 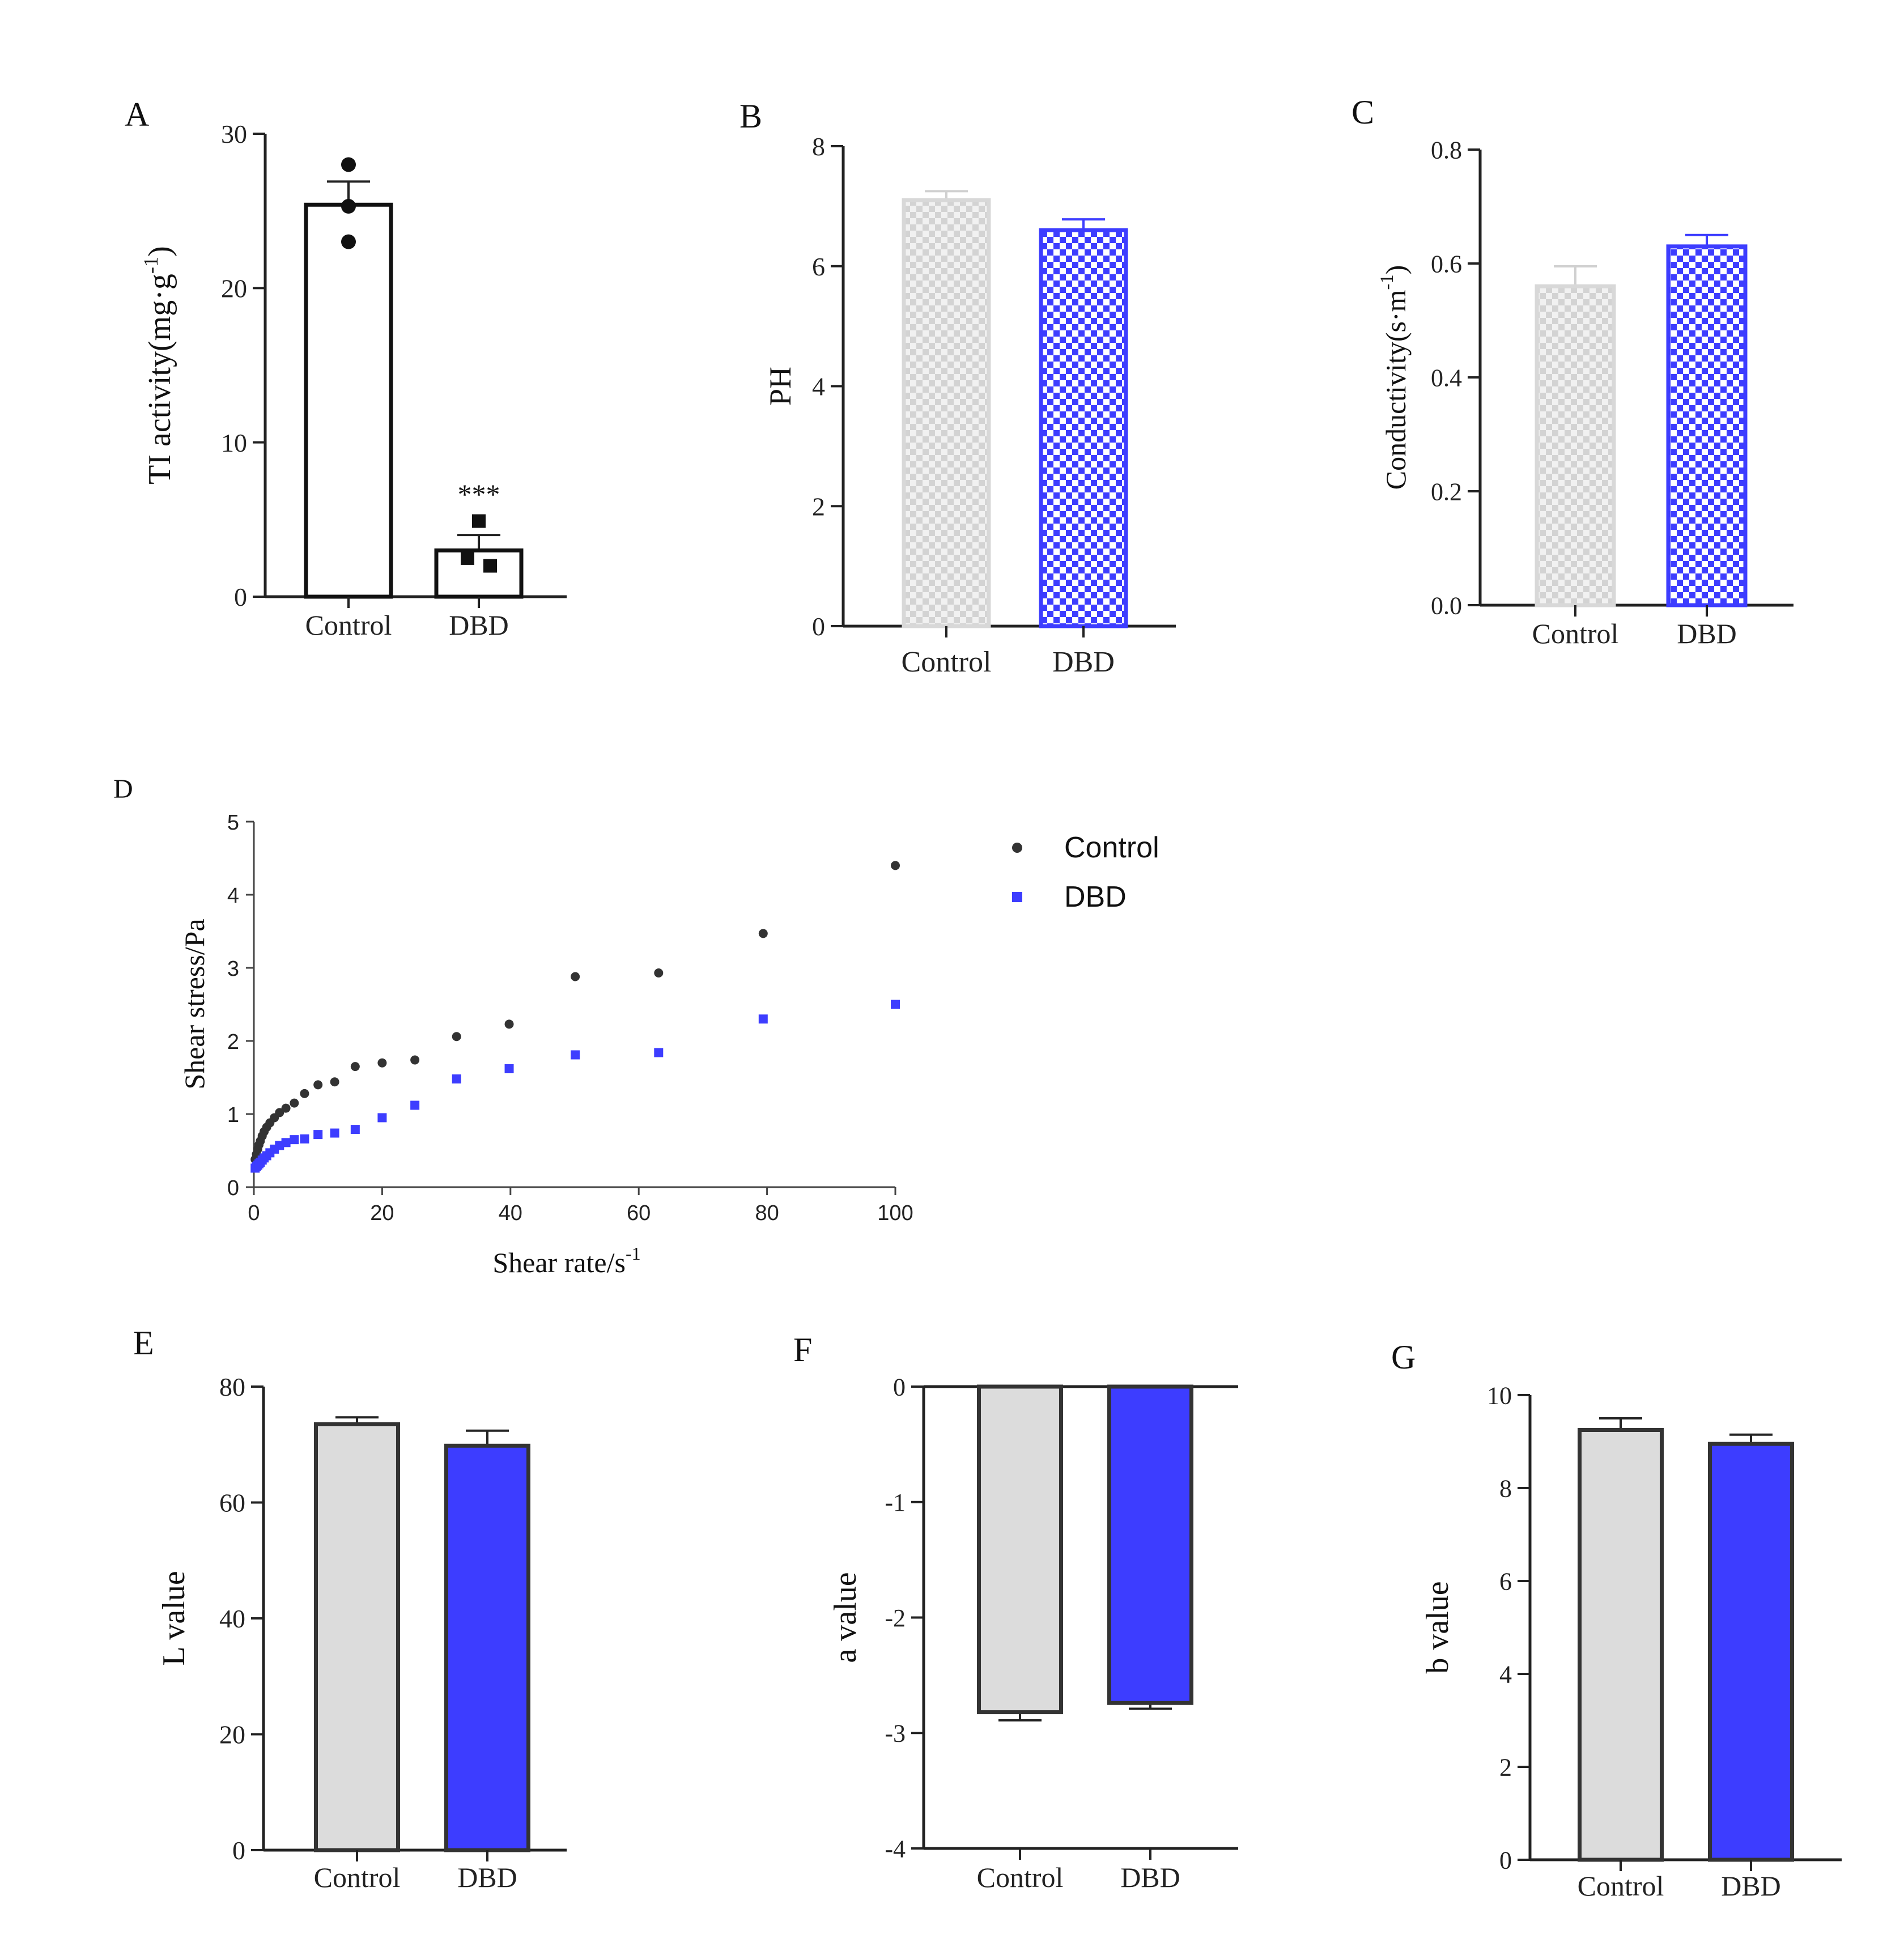 I want to click on y-axis-label: b value, so click(x=1437, y=1627).